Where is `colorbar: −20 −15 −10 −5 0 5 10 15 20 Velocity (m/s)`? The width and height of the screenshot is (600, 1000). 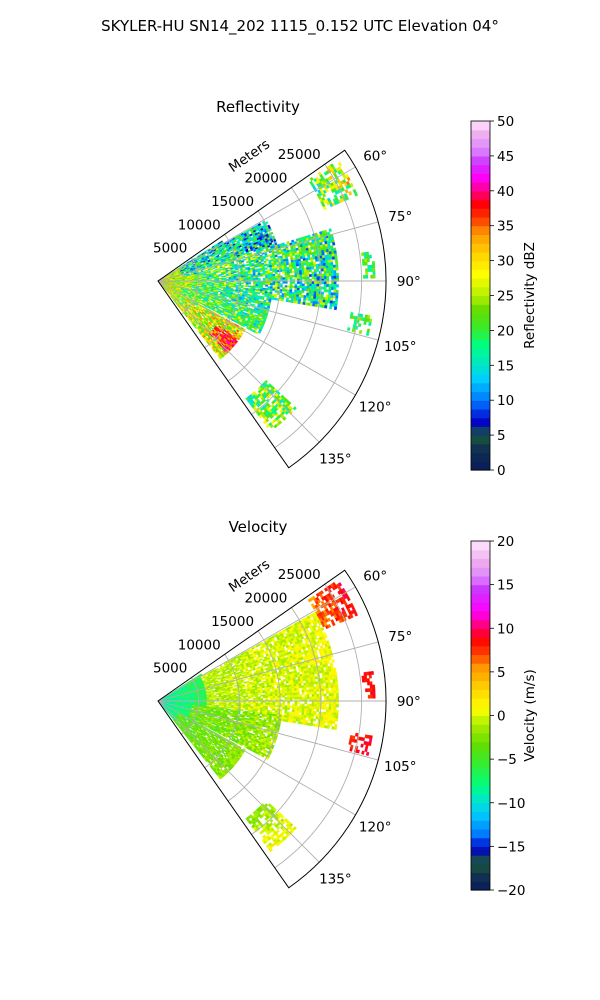 colorbar: −20 −15 −10 −5 0 5 10 15 20 Velocity (m/s) is located at coordinates (504, 716).